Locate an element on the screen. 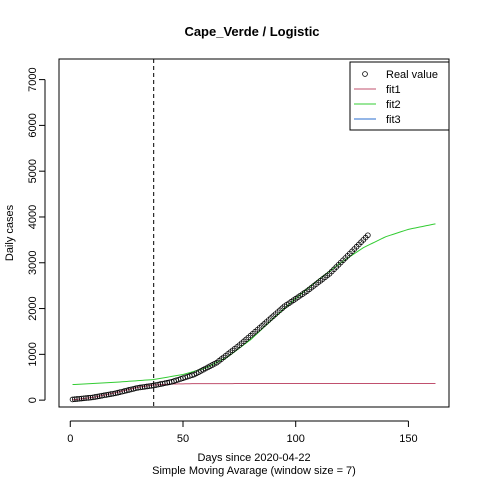  y-tick-label: 0 is located at coordinates (33, 400).